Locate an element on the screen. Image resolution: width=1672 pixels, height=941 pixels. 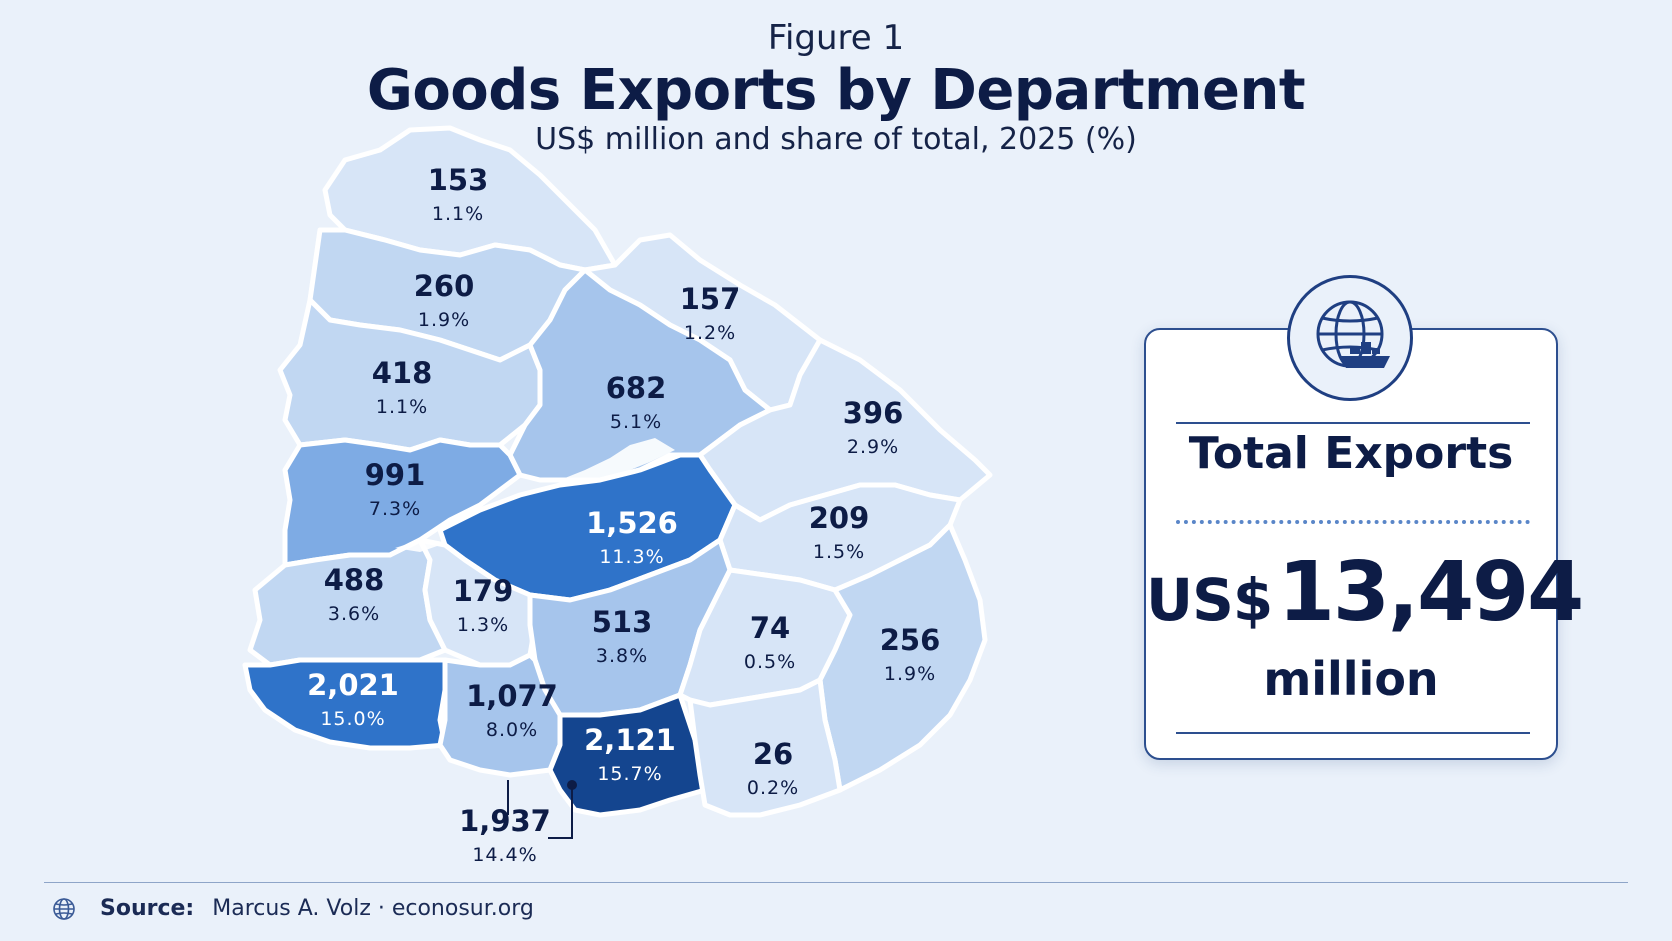
dept-share-label: 3.6% is located at coordinates (354, 614).